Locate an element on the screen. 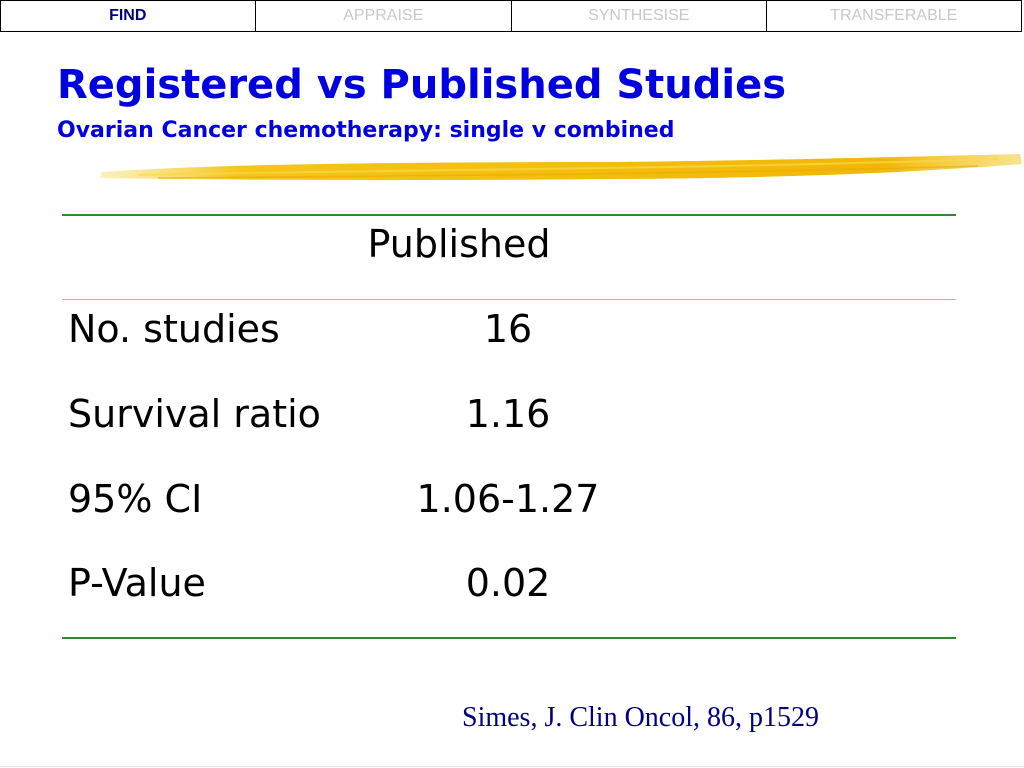  row-value-ci: 1.06-1.27 is located at coordinates (508, 499).